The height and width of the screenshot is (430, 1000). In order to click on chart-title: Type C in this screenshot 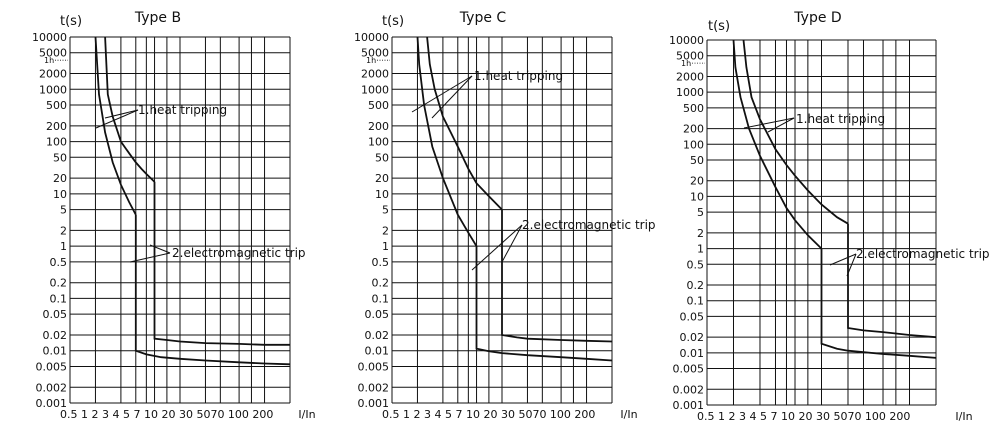, I will do `click(483, 18)`.